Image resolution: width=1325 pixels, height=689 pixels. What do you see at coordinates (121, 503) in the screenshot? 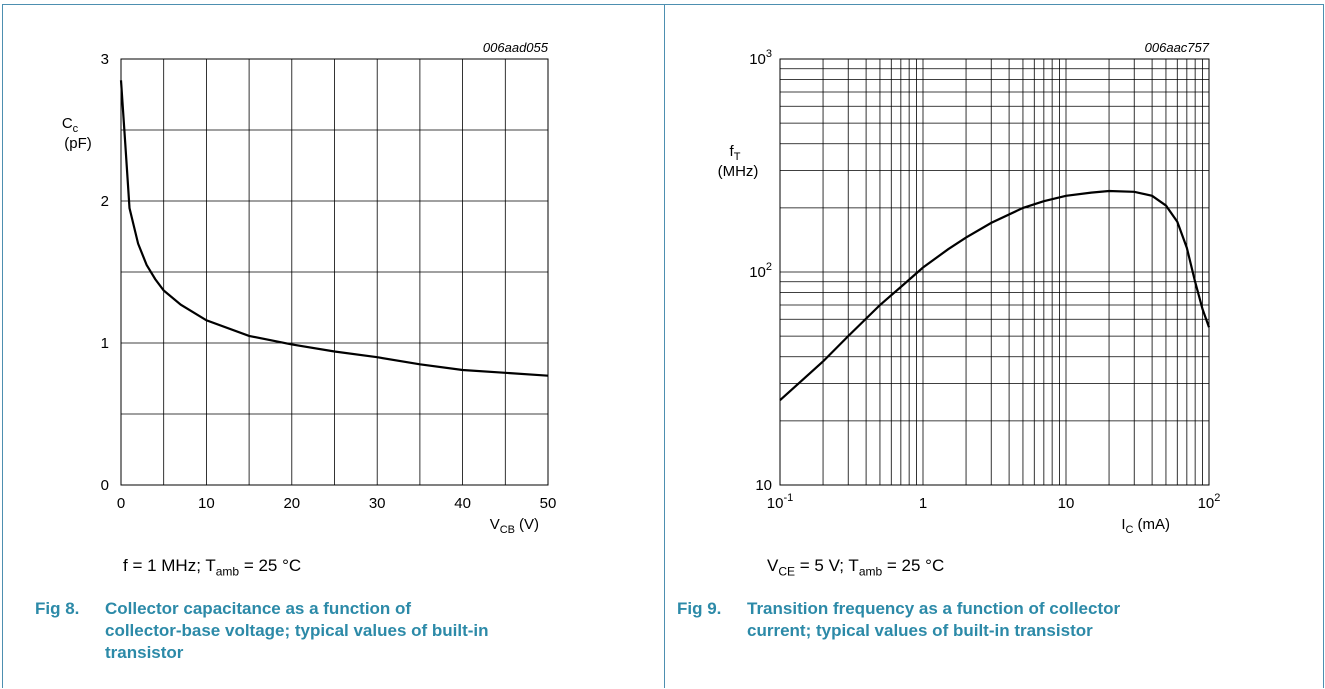
I see `chart1-x-tick-label: 0` at bounding box center [121, 503].